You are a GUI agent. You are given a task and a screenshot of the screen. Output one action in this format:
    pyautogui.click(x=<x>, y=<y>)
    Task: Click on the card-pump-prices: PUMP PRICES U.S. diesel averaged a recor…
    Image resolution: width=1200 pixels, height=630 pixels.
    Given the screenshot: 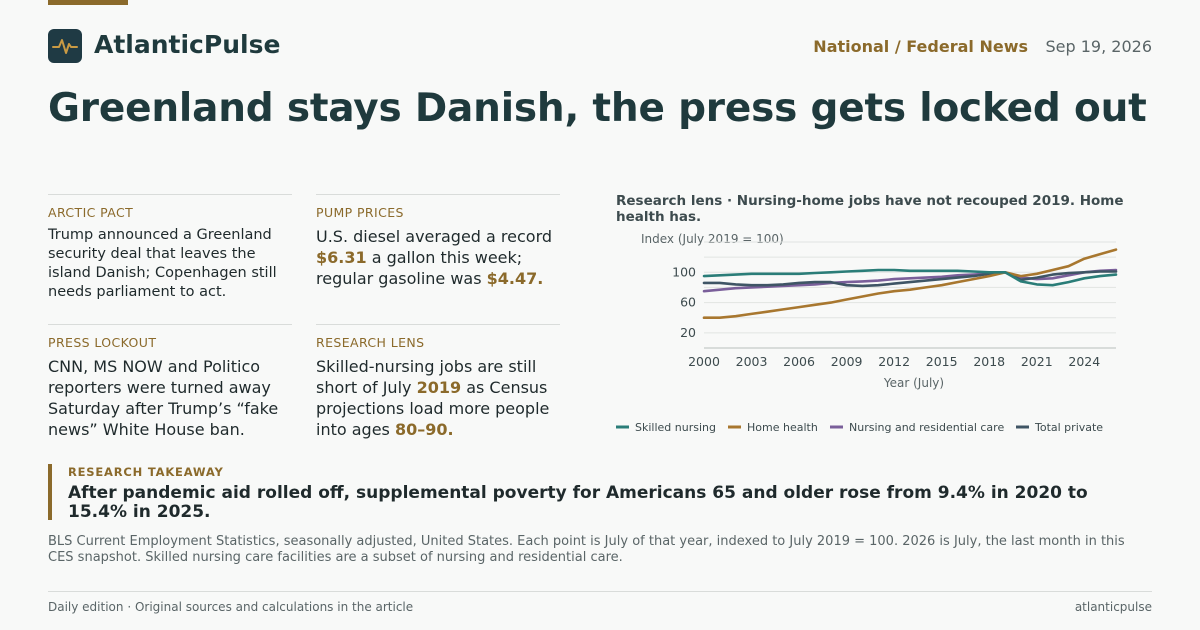 What is the action you would take?
    pyautogui.click(x=438, y=241)
    